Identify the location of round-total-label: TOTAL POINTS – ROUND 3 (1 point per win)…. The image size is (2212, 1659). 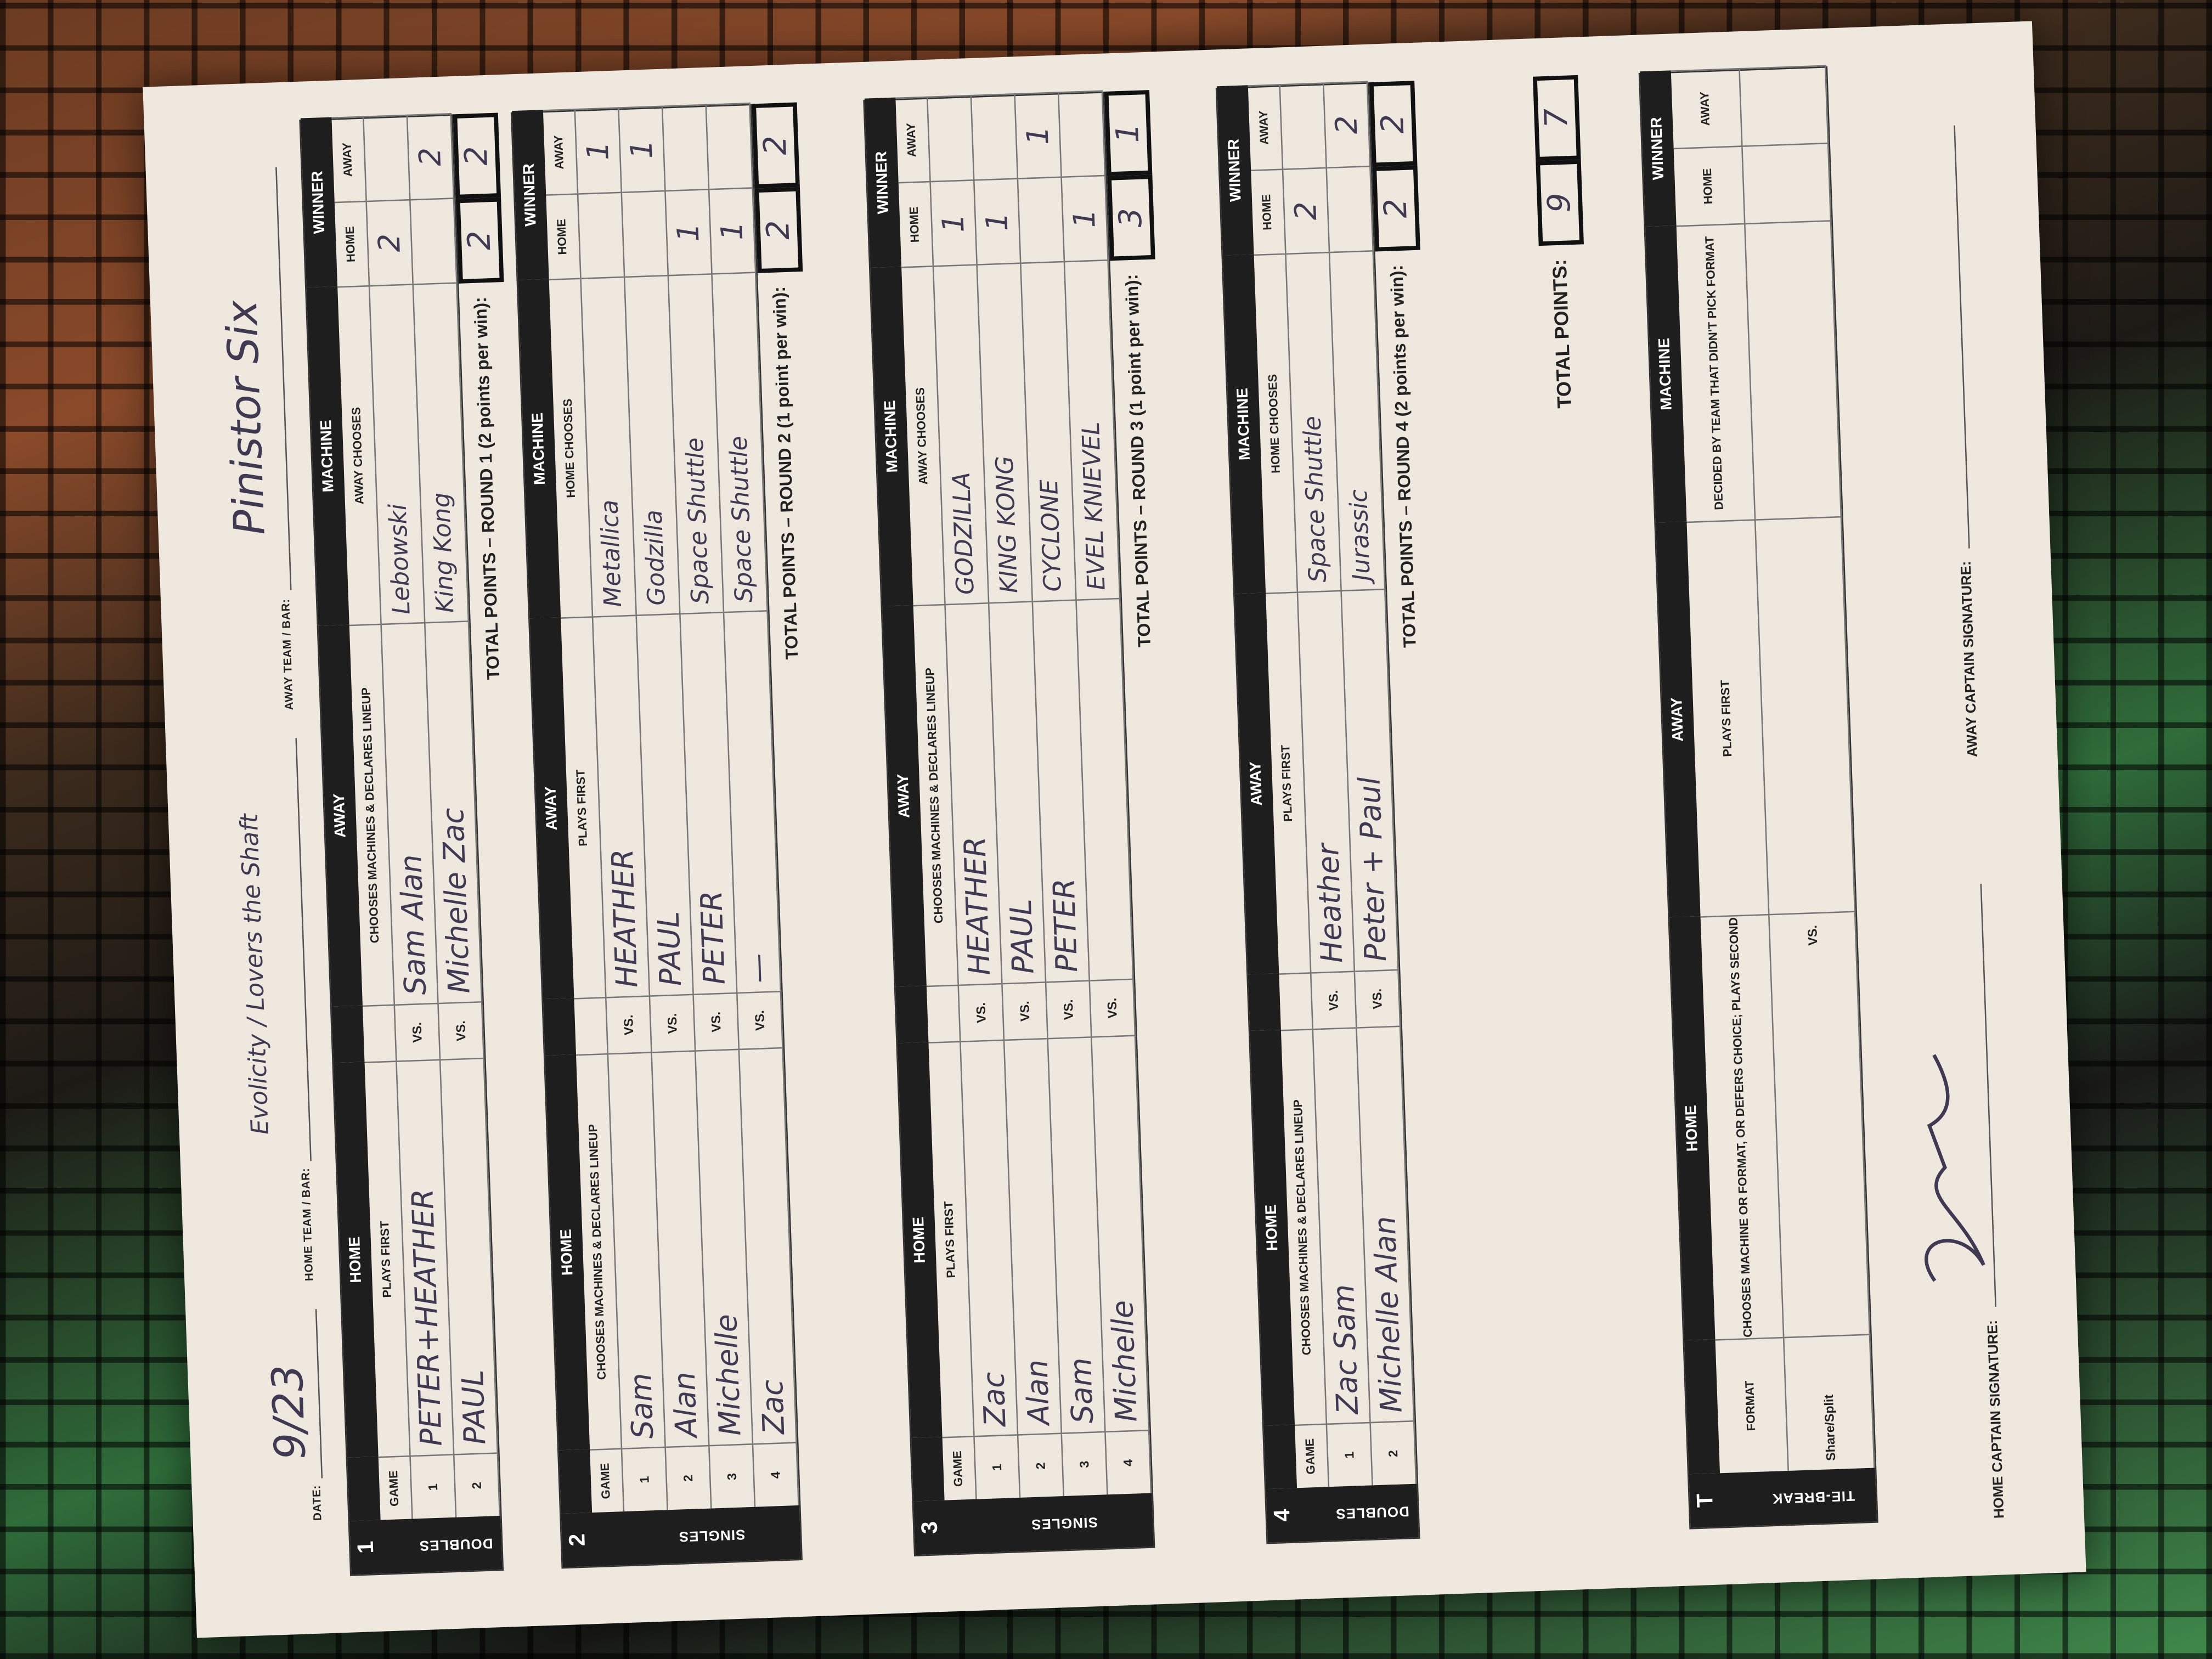
(1138, 461).